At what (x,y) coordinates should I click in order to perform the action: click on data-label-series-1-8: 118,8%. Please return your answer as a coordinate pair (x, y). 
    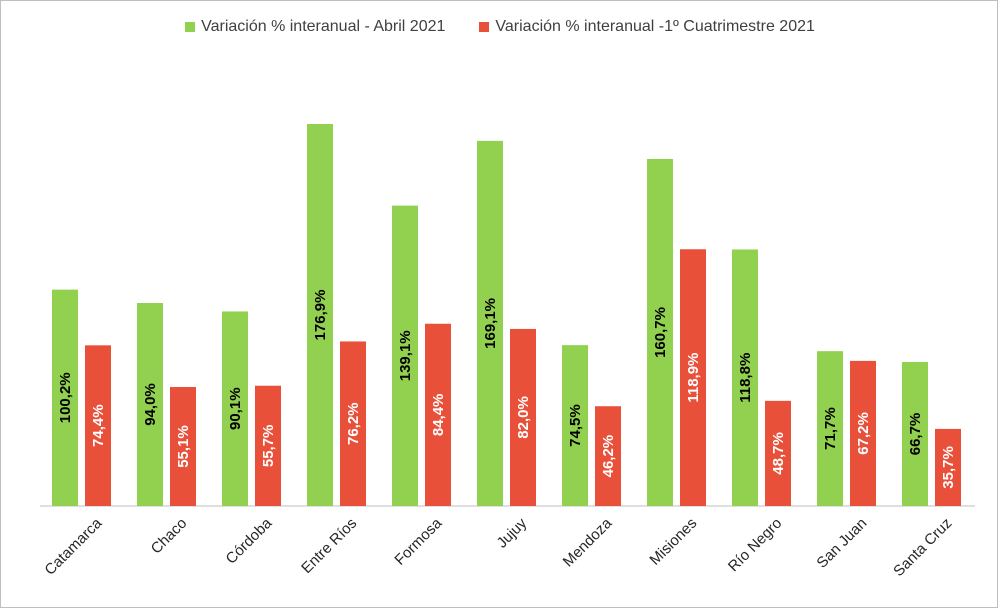
    Looking at the image, I should click on (745, 378).